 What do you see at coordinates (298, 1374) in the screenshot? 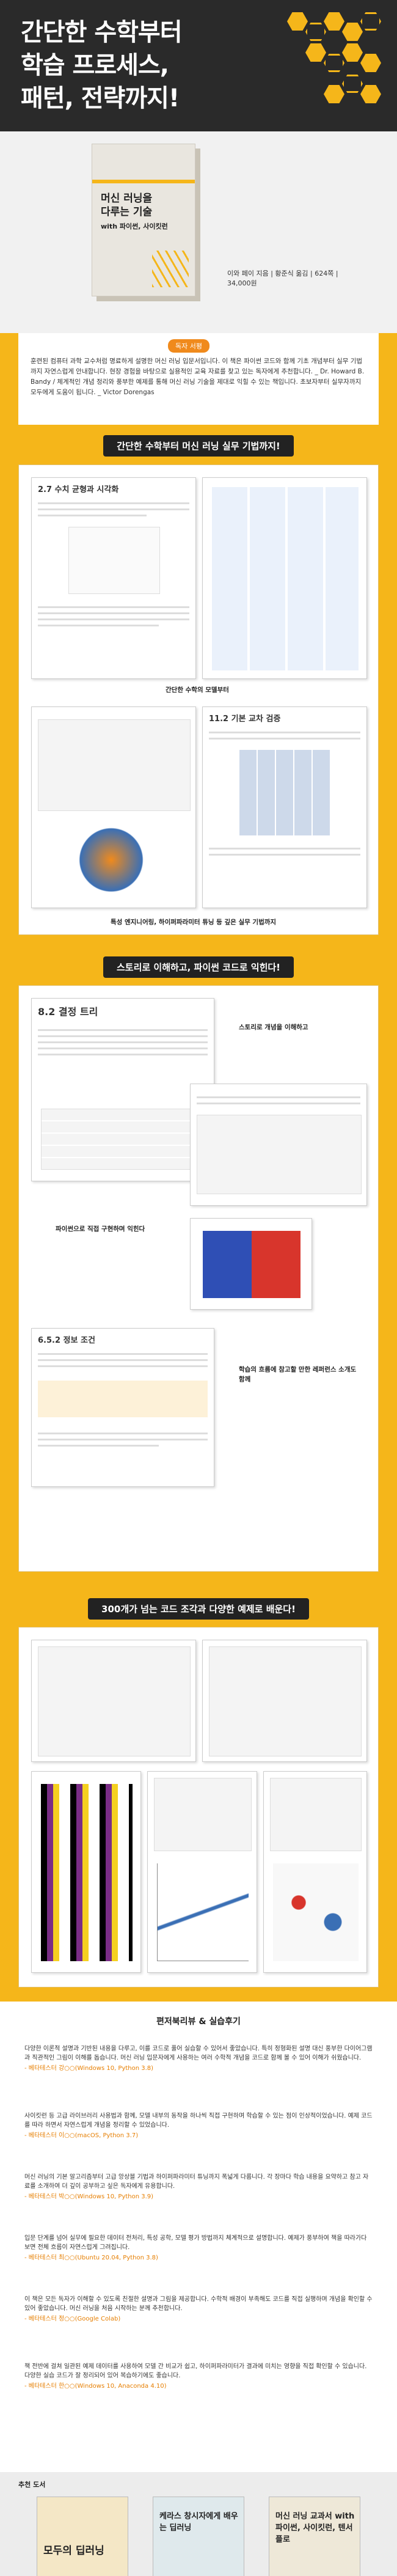
I see `caption: 학습의 흐름에 참고할 만한 레퍼런스 소개도 함께` at bounding box center [298, 1374].